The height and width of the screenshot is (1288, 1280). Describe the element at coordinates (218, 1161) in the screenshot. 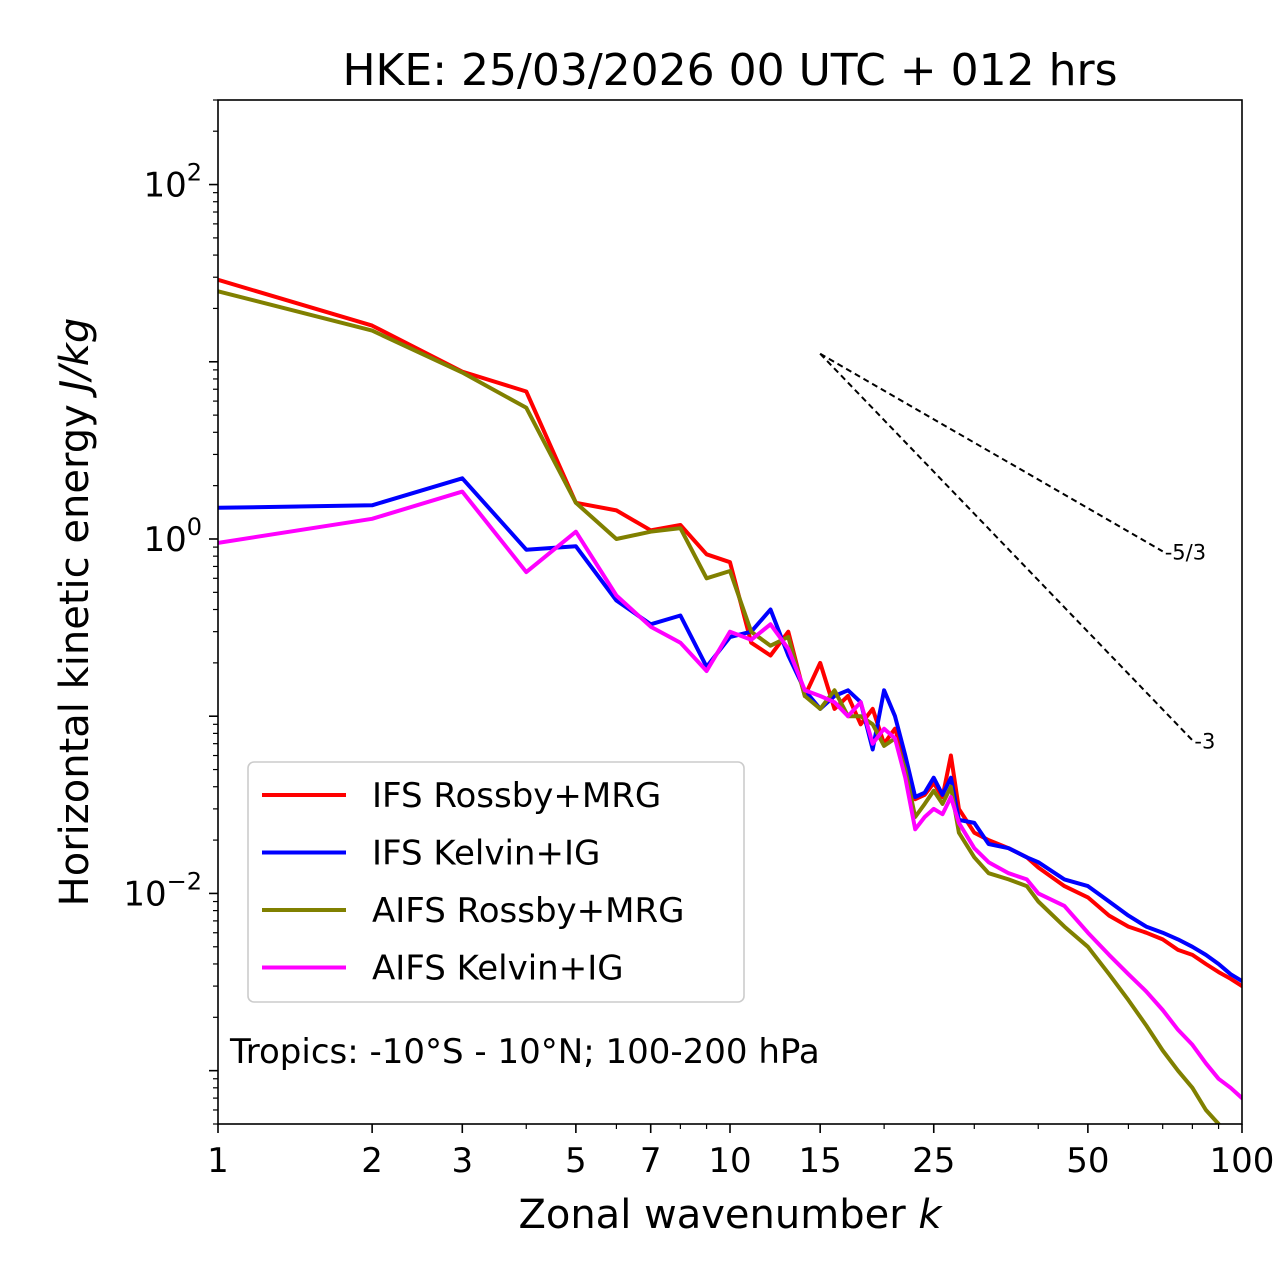

I see `x-tick-label: 1` at that location.